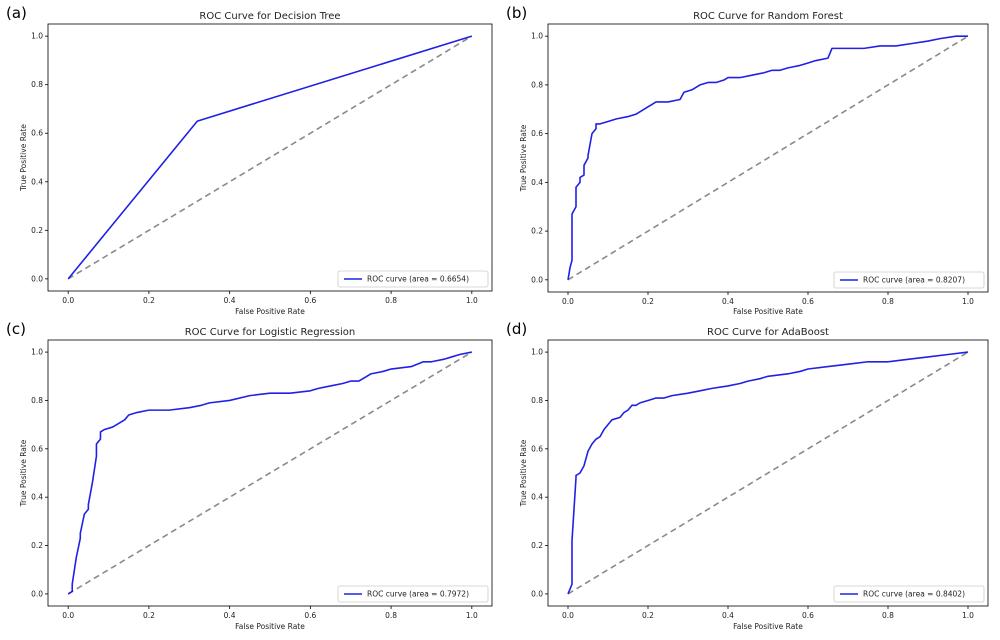 Image resolution: width=1000 pixels, height=640 pixels. I want to click on panel-label: (b), so click(517, 13).